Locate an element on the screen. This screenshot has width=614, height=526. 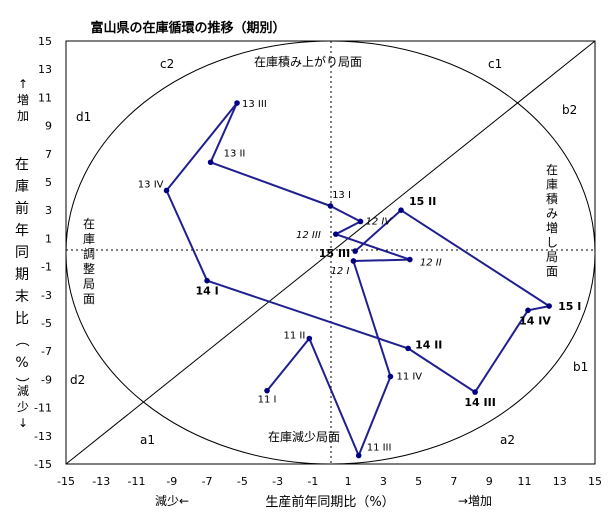
region-label-right-char: 在 is located at coordinates (552, 170).